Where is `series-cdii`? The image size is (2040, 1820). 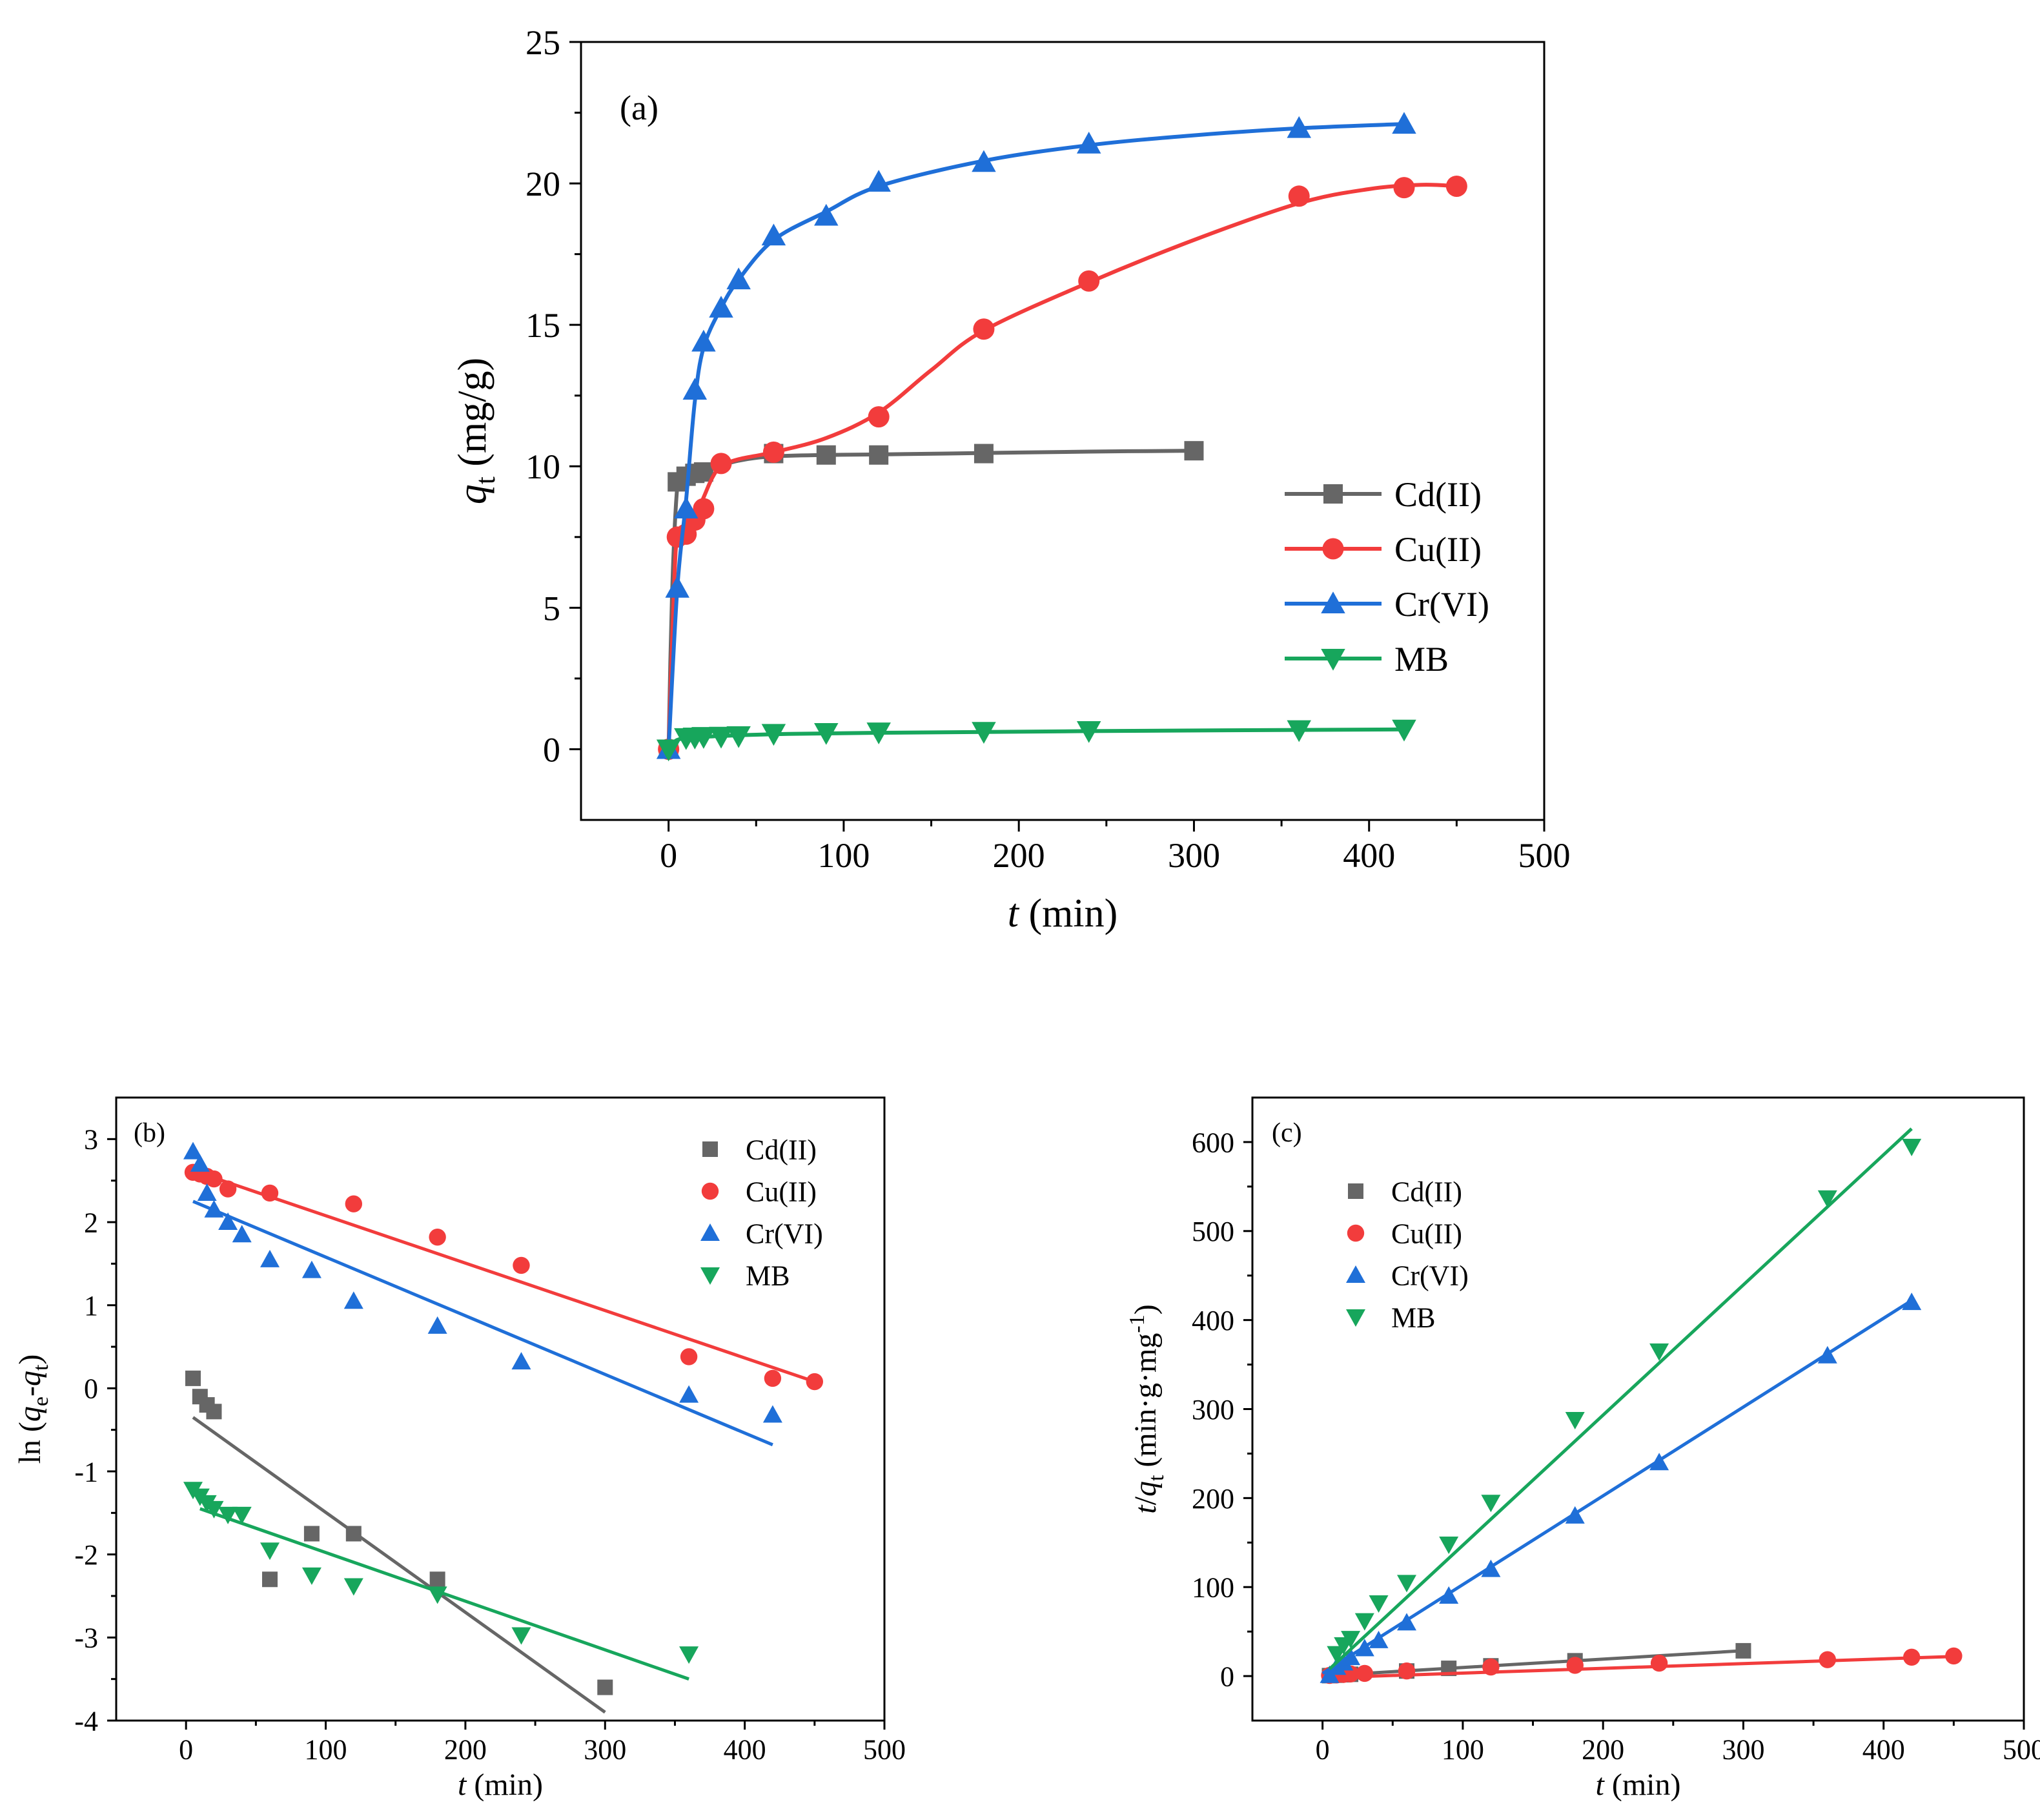
series-cdii is located at coordinates (399, 1542).